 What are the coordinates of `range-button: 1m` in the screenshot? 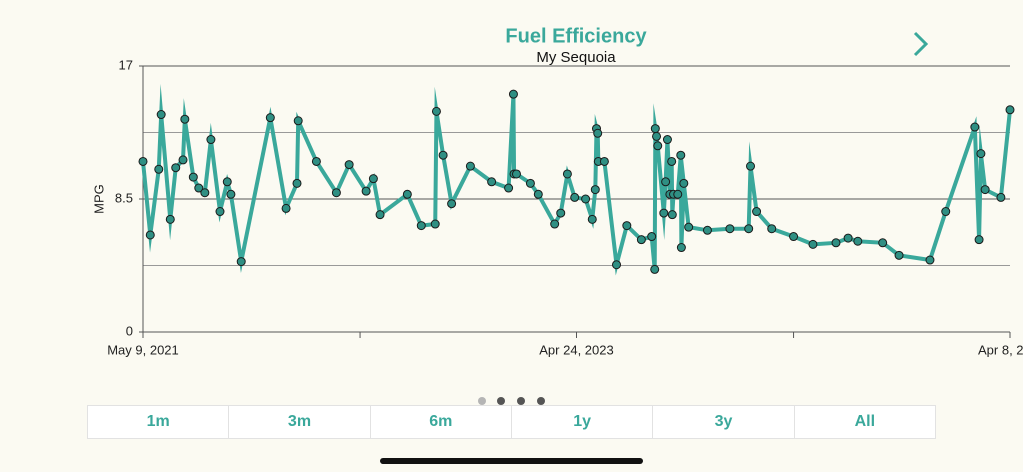 It's located at (159, 422).